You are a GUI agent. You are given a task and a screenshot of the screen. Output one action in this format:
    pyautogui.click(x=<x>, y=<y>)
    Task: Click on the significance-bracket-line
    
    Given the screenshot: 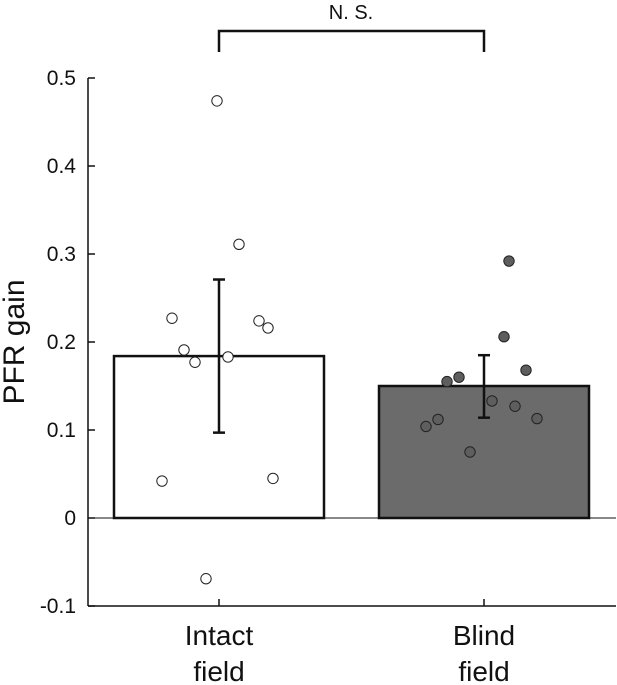 What is the action you would take?
    pyautogui.click(x=351, y=40)
    